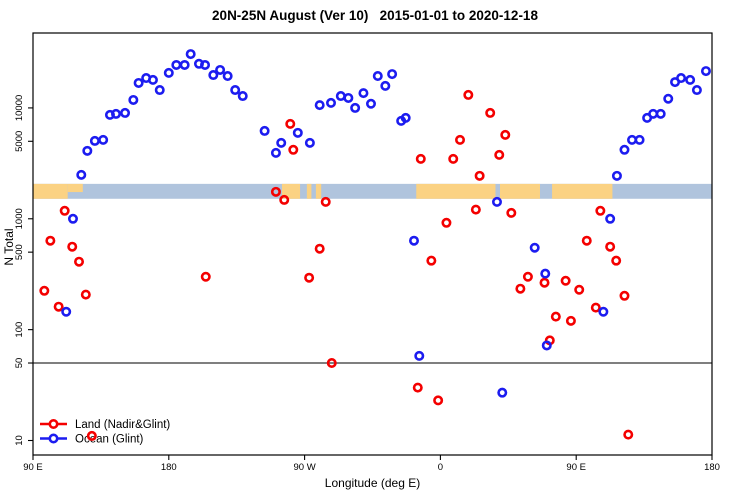 The width and height of the screenshot is (750, 500). I want to click on y-tick-label: 10, so click(19, 440).